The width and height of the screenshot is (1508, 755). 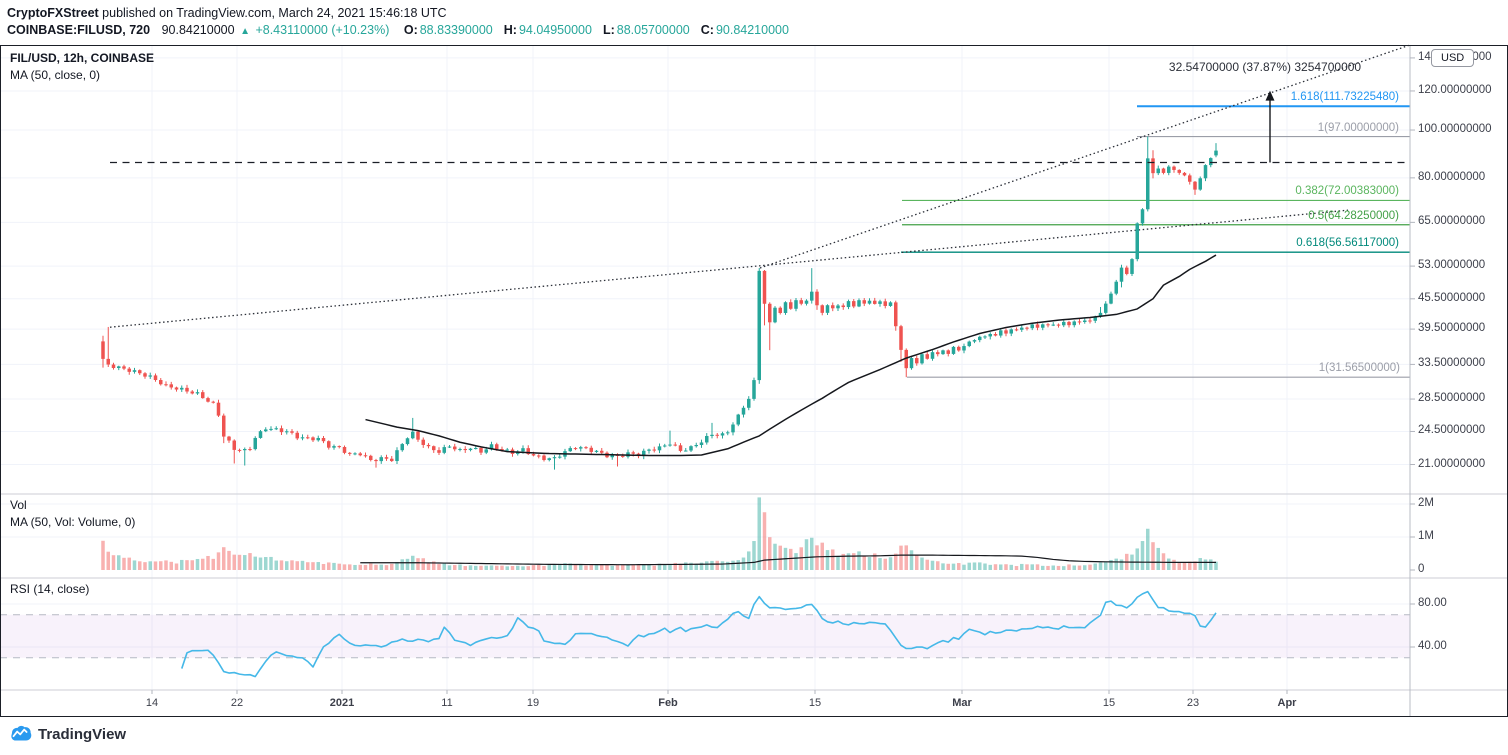 I want to click on ohlc-key: L:, so click(x=608, y=30).